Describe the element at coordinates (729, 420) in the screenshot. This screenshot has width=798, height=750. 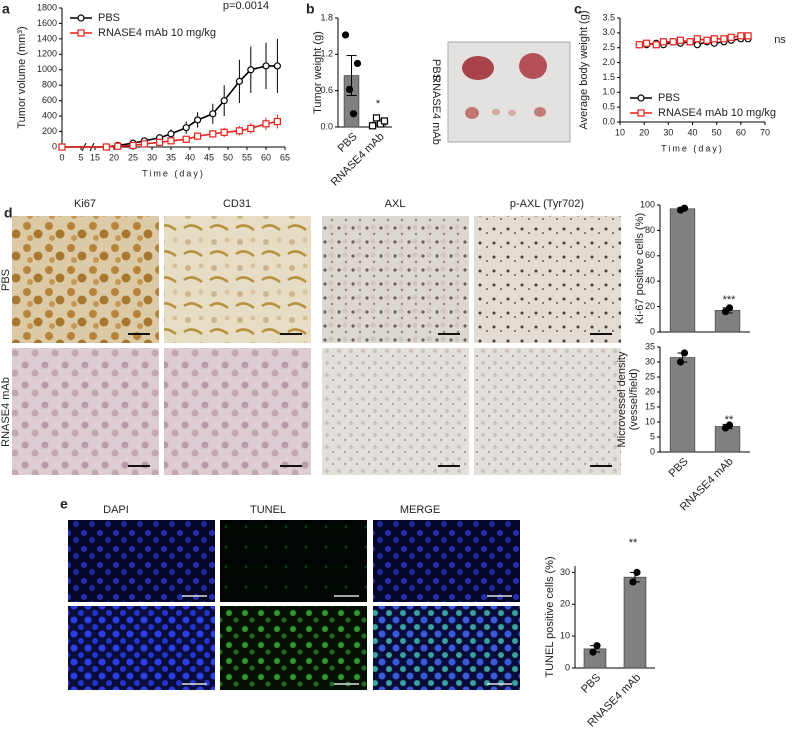
I see `annotation: **` at that location.